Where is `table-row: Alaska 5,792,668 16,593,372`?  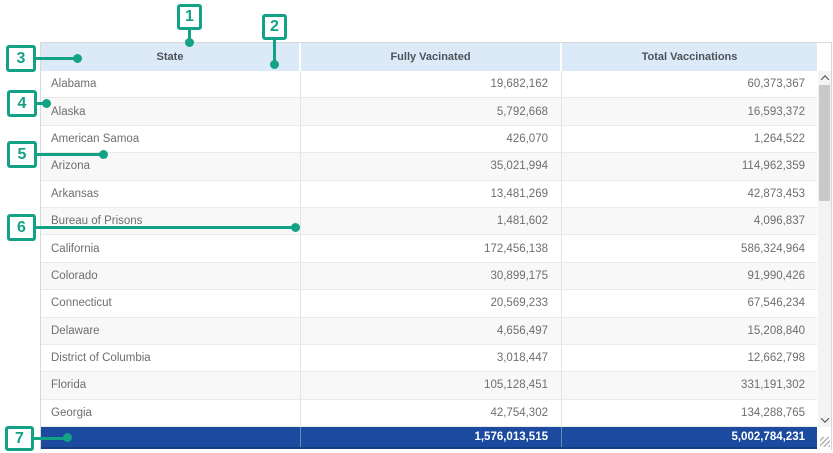 table-row: Alaska 5,792,668 16,593,372 is located at coordinates (429, 112).